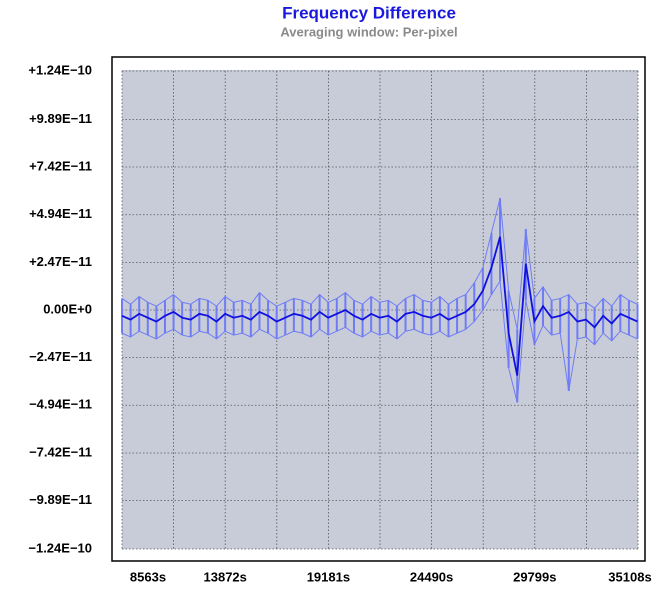 This screenshot has width=664, height=591. I want to click on y-tick-label: −4.94E−11, so click(60, 404).